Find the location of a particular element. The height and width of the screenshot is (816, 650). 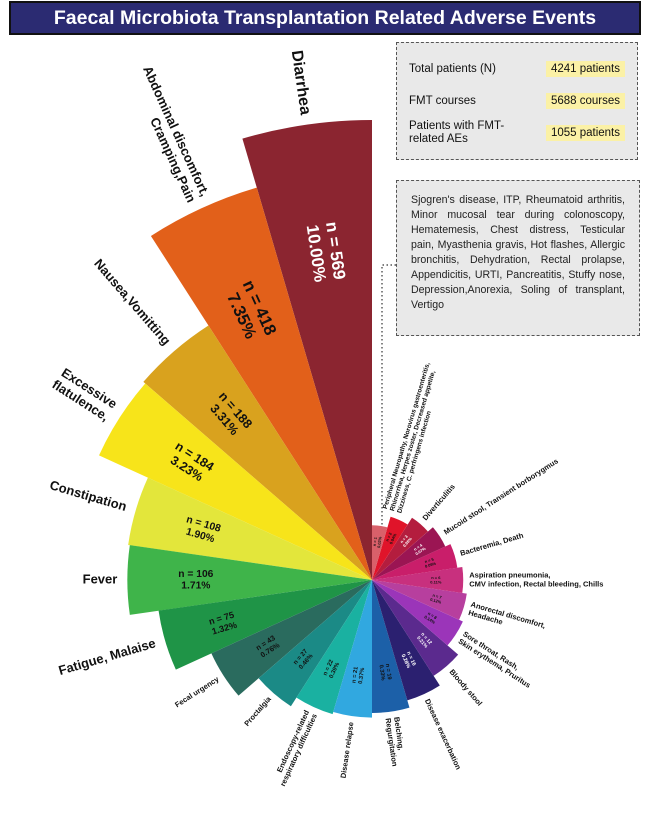

value-label: 0.11% is located at coordinates (436, 581).